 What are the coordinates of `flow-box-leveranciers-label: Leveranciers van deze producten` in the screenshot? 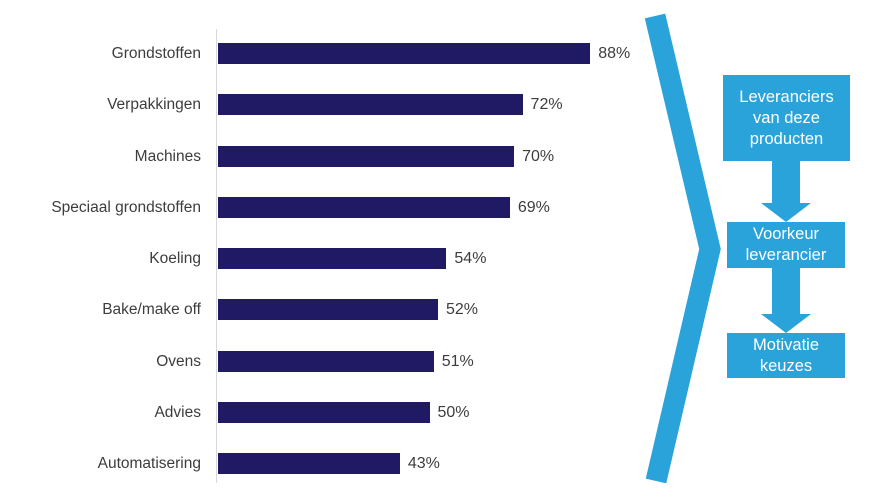 It's located at (786, 117).